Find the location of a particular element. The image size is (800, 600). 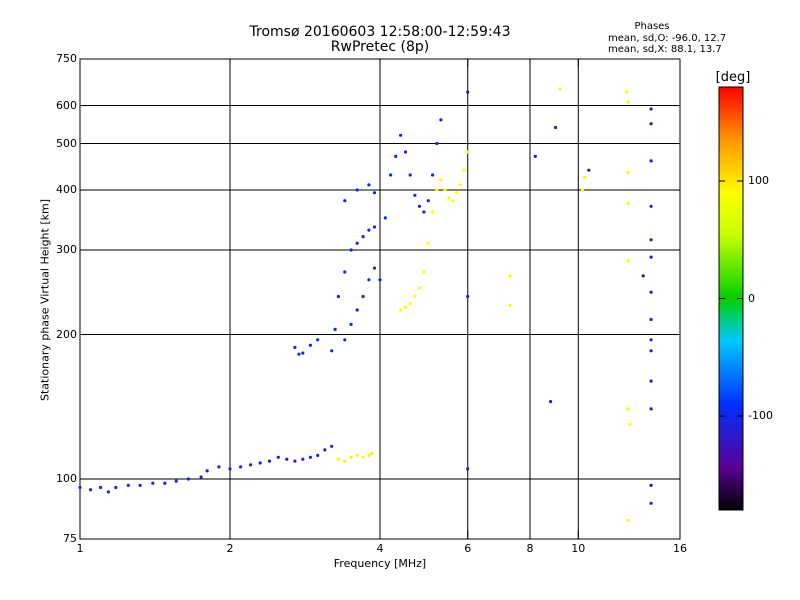

phases-x-mode: mean, sd,X: 88.1, 13.7 is located at coordinates (665, 49).